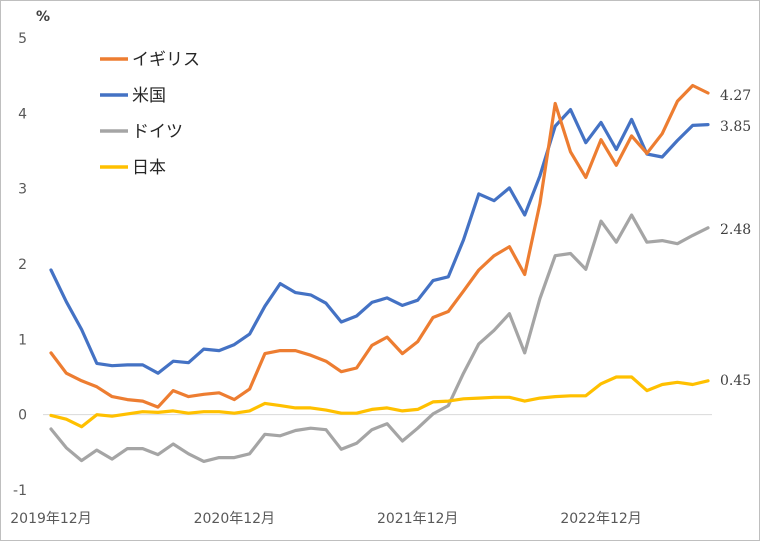 Image resolution: width=760 pixels, height=541 pixels. I want to click on x-tick-label: 2019年12月, so click(50, 519).